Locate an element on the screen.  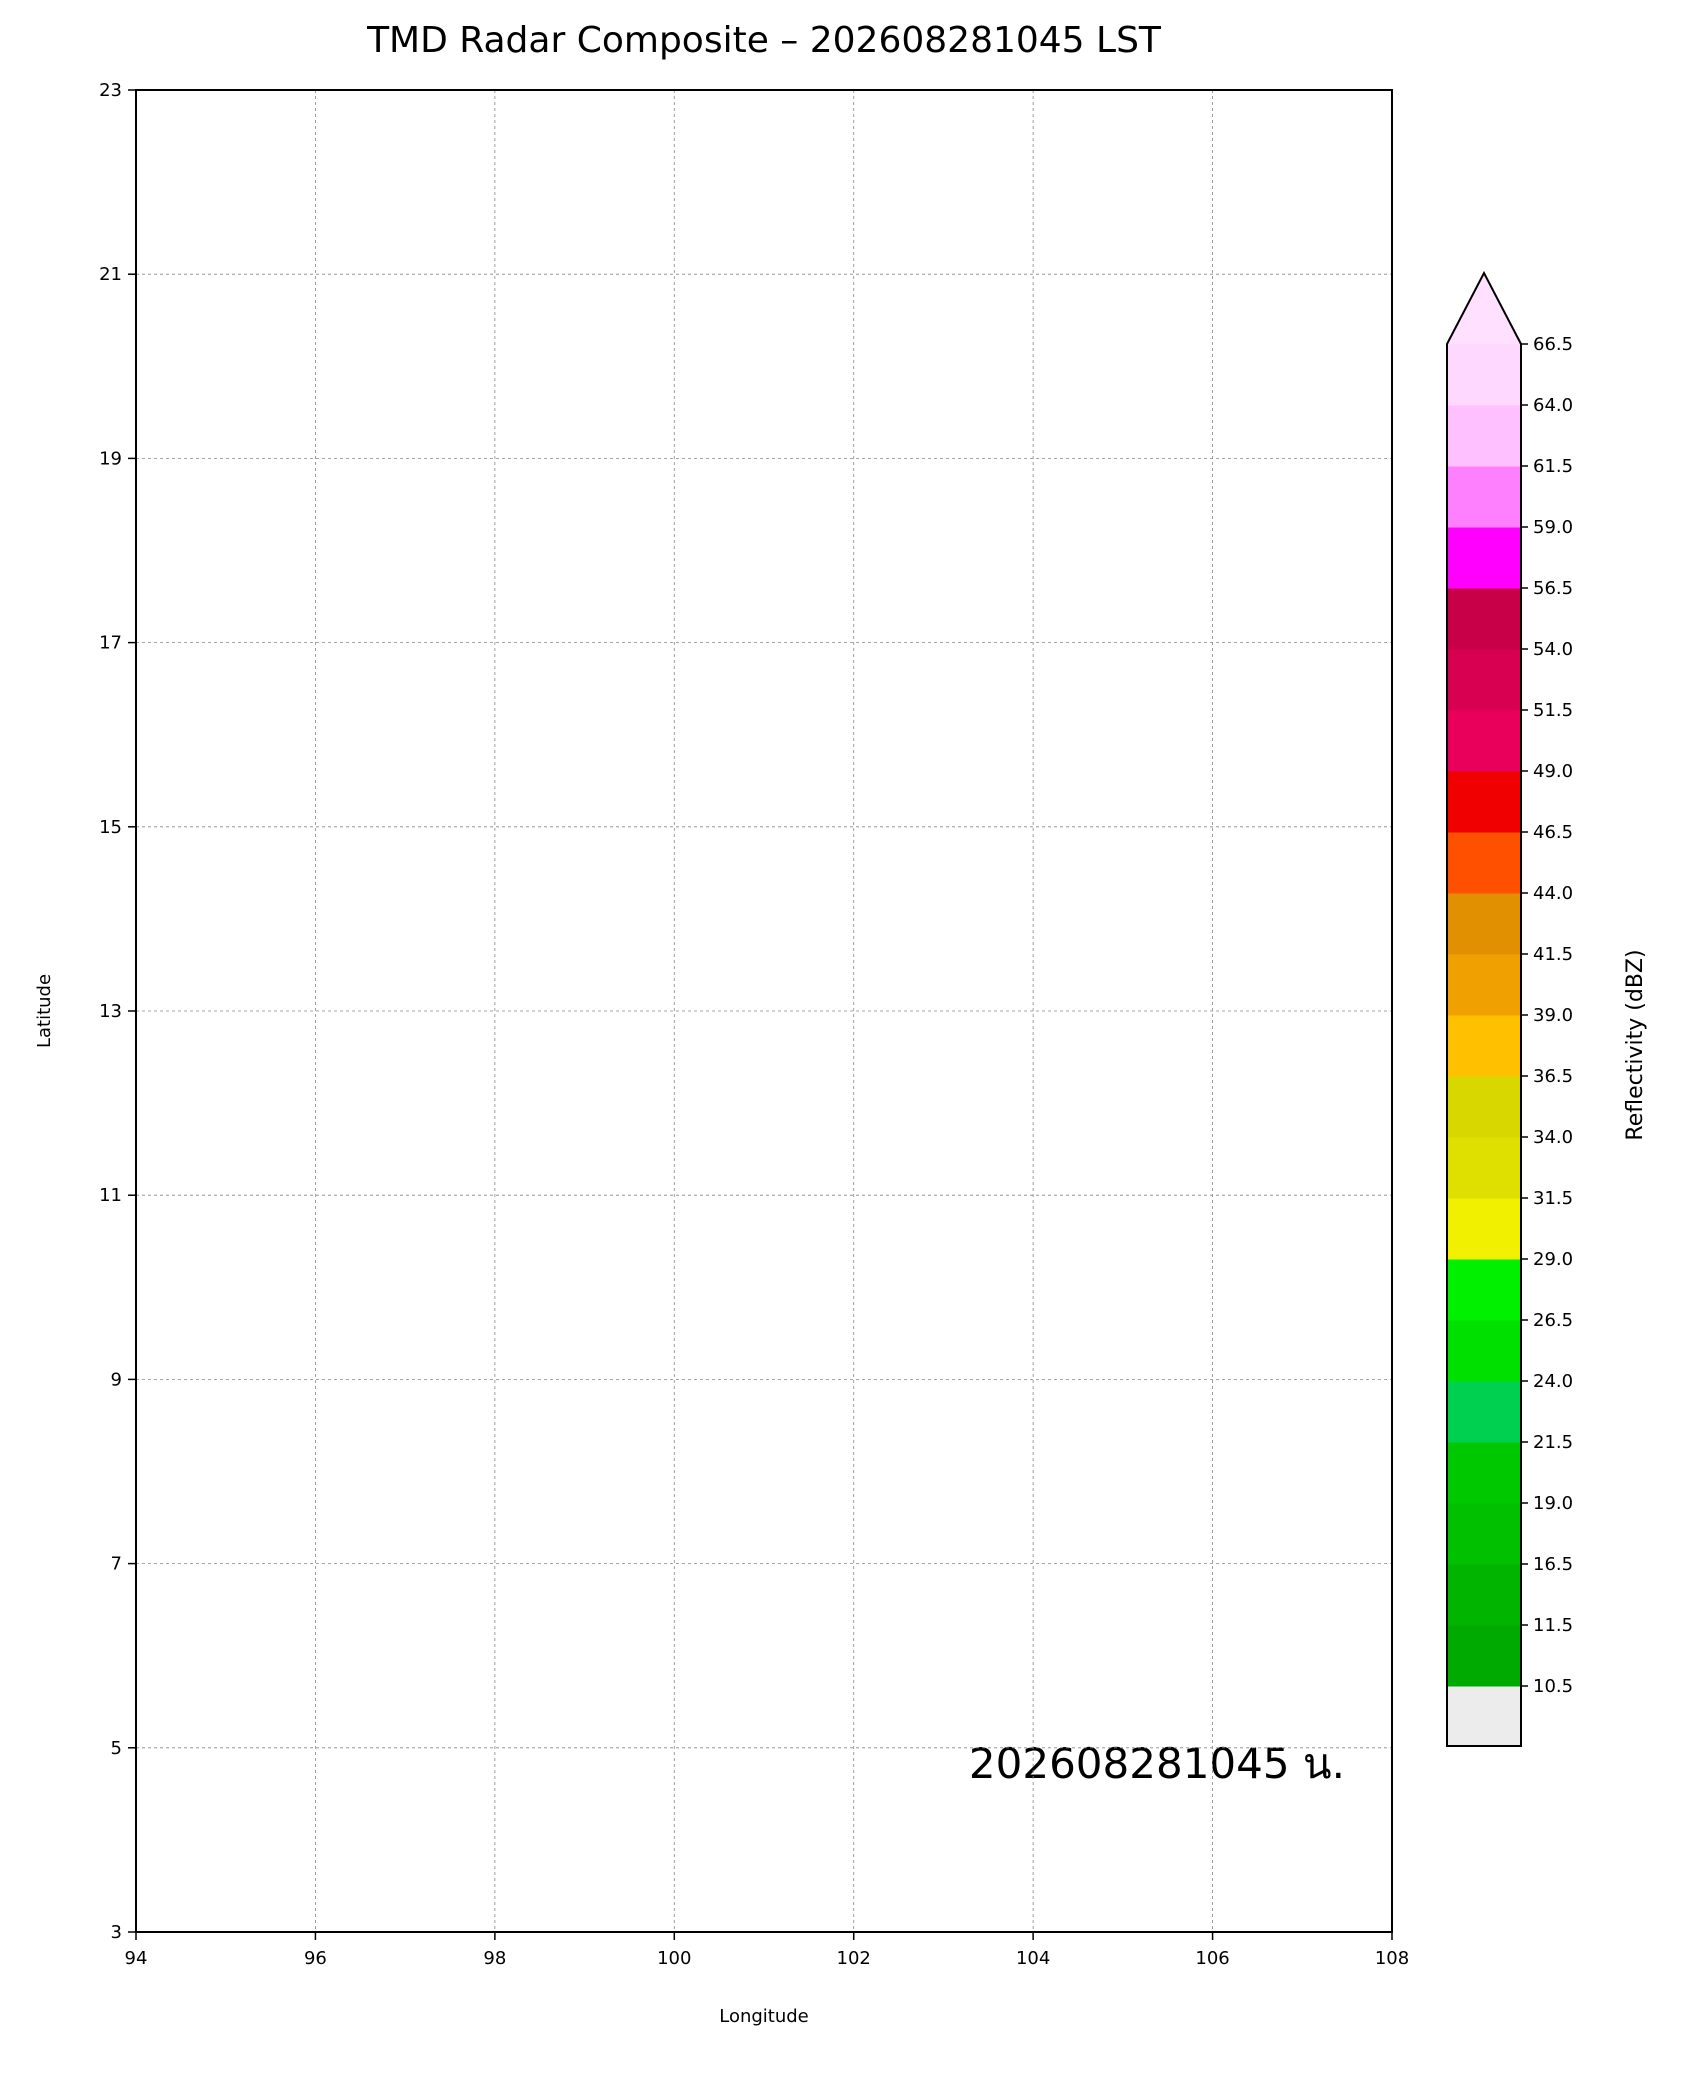
y-tick-label: 9 is located at coordinates (116, 1379).